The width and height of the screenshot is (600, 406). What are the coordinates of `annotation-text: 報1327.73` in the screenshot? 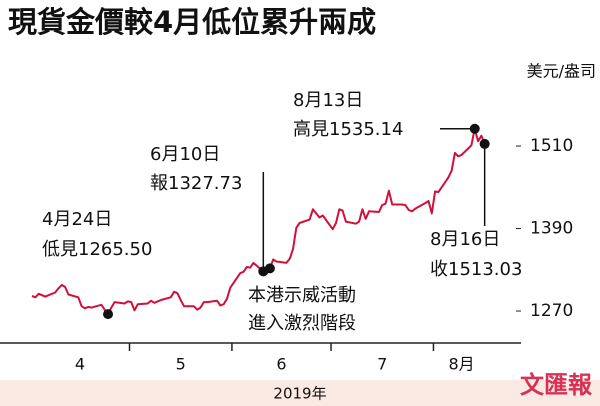 It's located at (196, 183).